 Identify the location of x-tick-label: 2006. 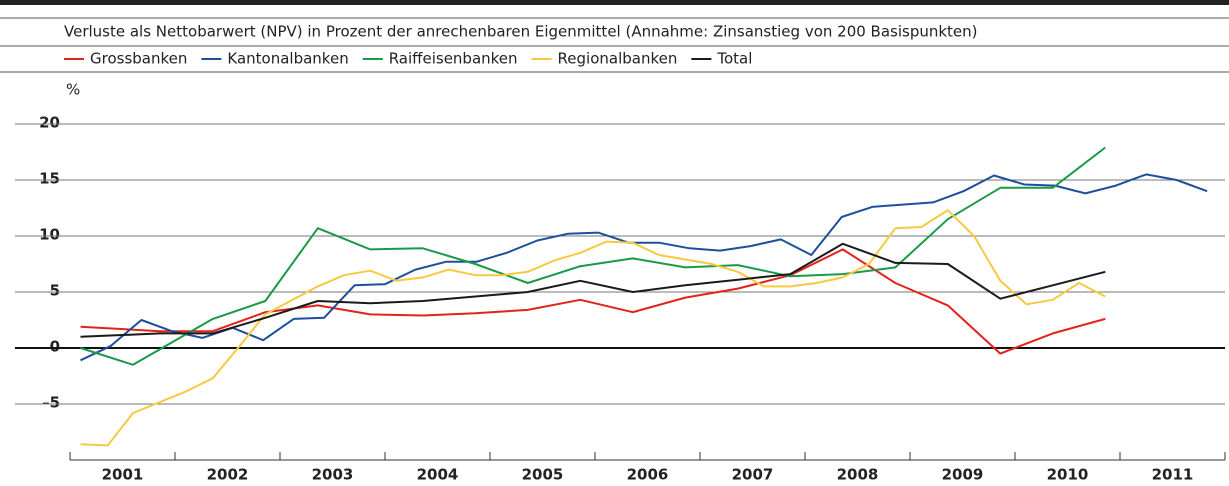
(648, 475).